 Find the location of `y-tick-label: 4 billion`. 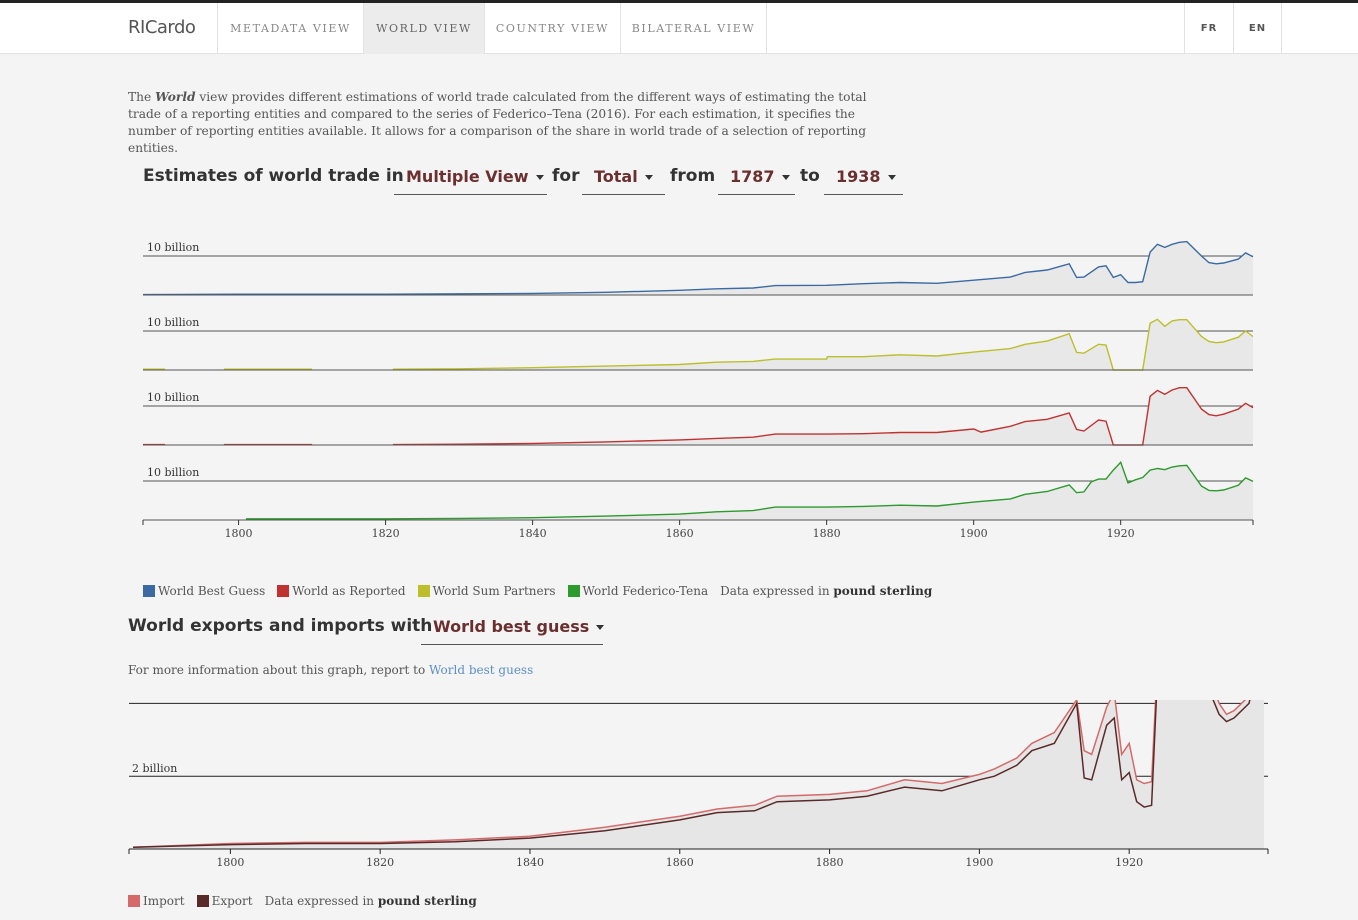

y-tick-label: 4 billion is located at coordinates (154, 701).